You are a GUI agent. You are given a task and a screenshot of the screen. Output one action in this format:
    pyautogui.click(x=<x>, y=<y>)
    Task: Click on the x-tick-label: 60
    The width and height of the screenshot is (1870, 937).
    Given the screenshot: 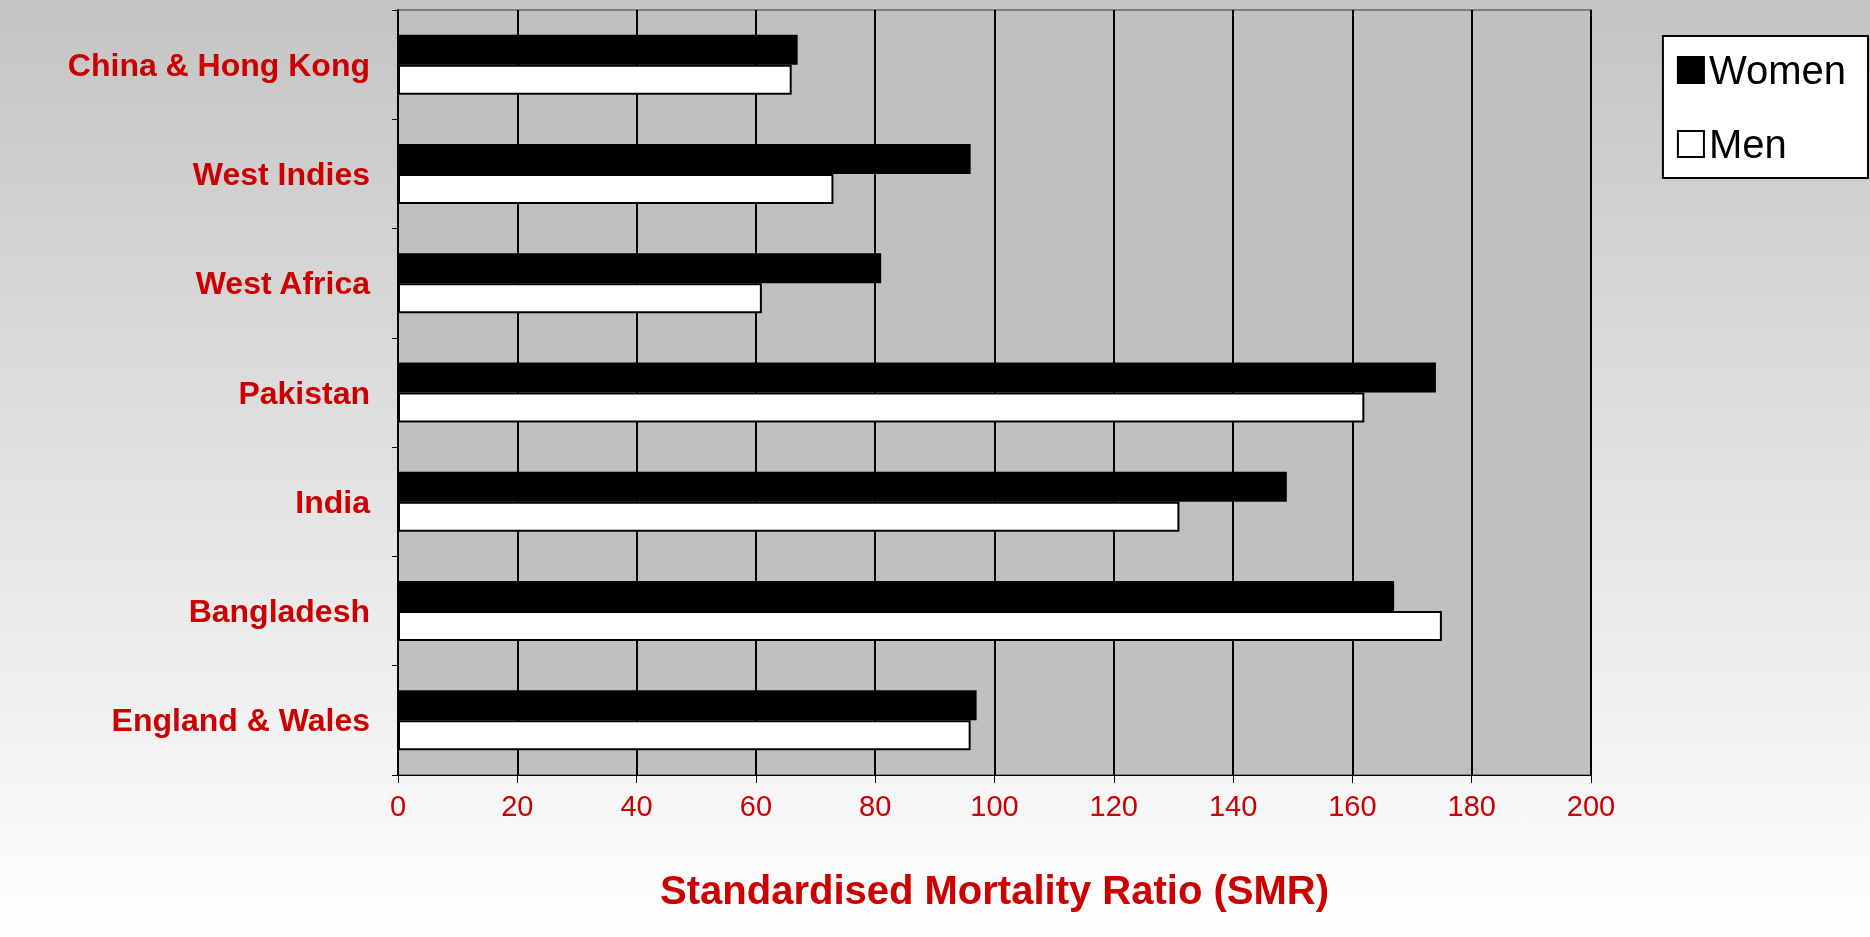 What is the action you would take?
    pyautogui.click(x=756, y=805)
    